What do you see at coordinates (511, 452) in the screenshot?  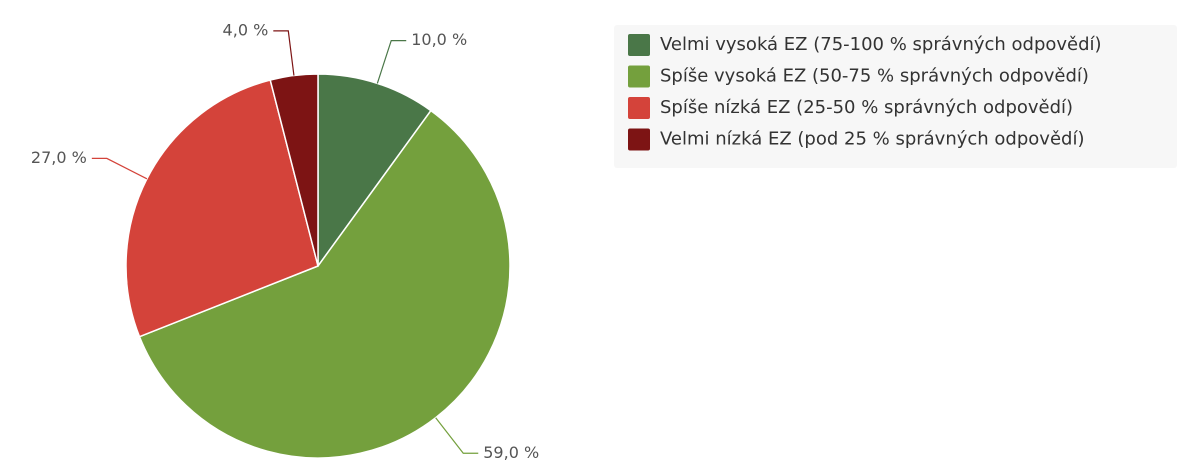 I see `data-label: 59,0 %` at bounding box center [511, 452].